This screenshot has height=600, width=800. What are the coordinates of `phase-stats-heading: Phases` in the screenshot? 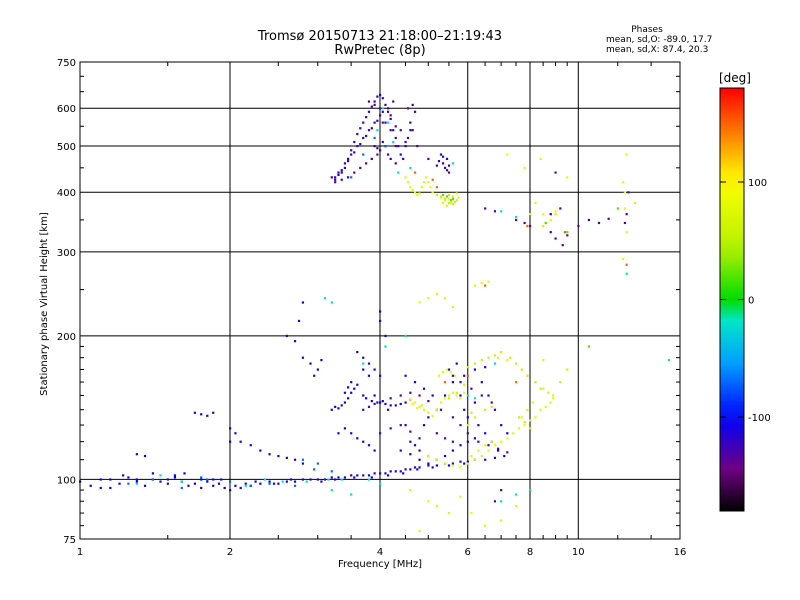 It's located at (647, 30).